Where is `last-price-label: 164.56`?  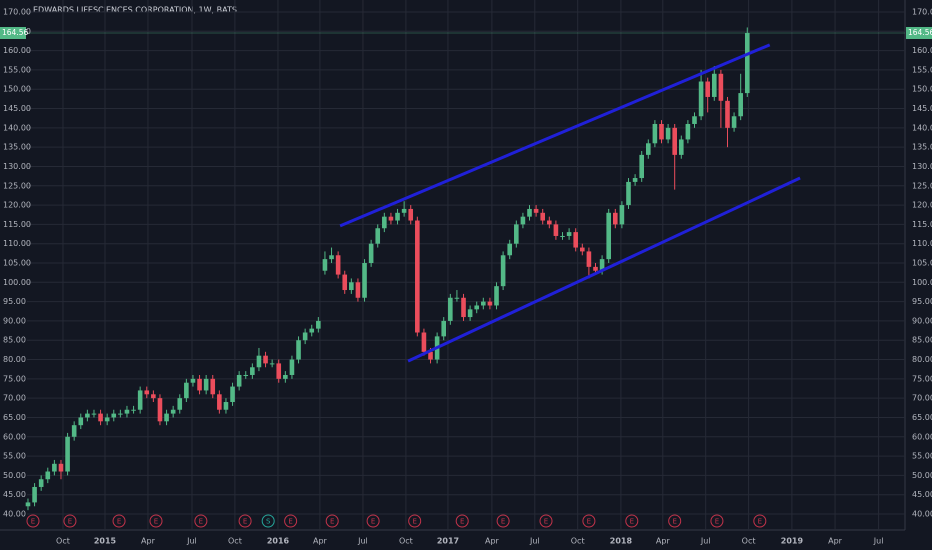 last-price-label: 164.56 is located at coordinates (15, 32).